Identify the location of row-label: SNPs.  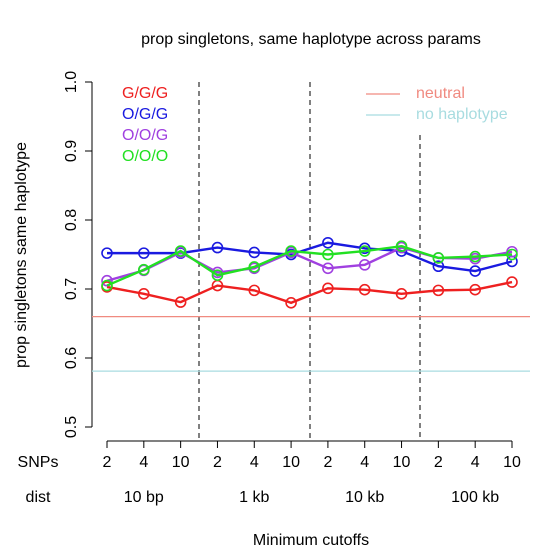
(38, 462).